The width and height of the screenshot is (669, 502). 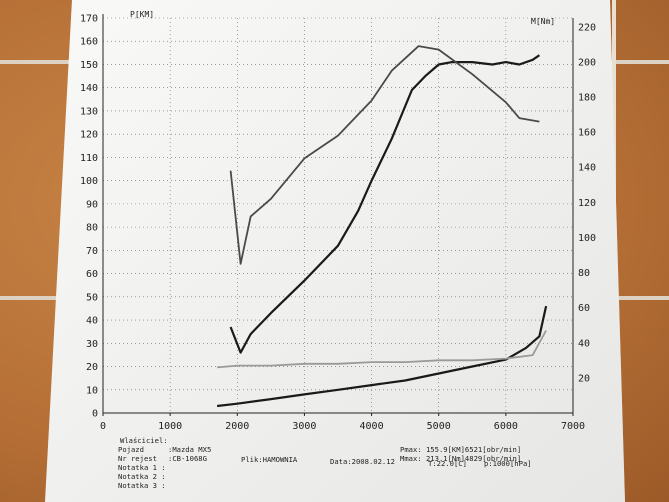 I want to click on mmax-readout: Mmax: 213.1[Nm]4829[obr/min], so click(x=460, y=458).